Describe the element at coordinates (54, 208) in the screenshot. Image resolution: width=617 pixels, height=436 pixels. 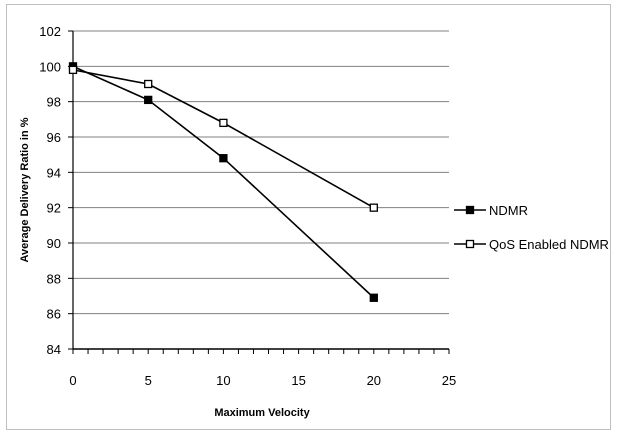
I see `y-tick-label: 92` at that location.